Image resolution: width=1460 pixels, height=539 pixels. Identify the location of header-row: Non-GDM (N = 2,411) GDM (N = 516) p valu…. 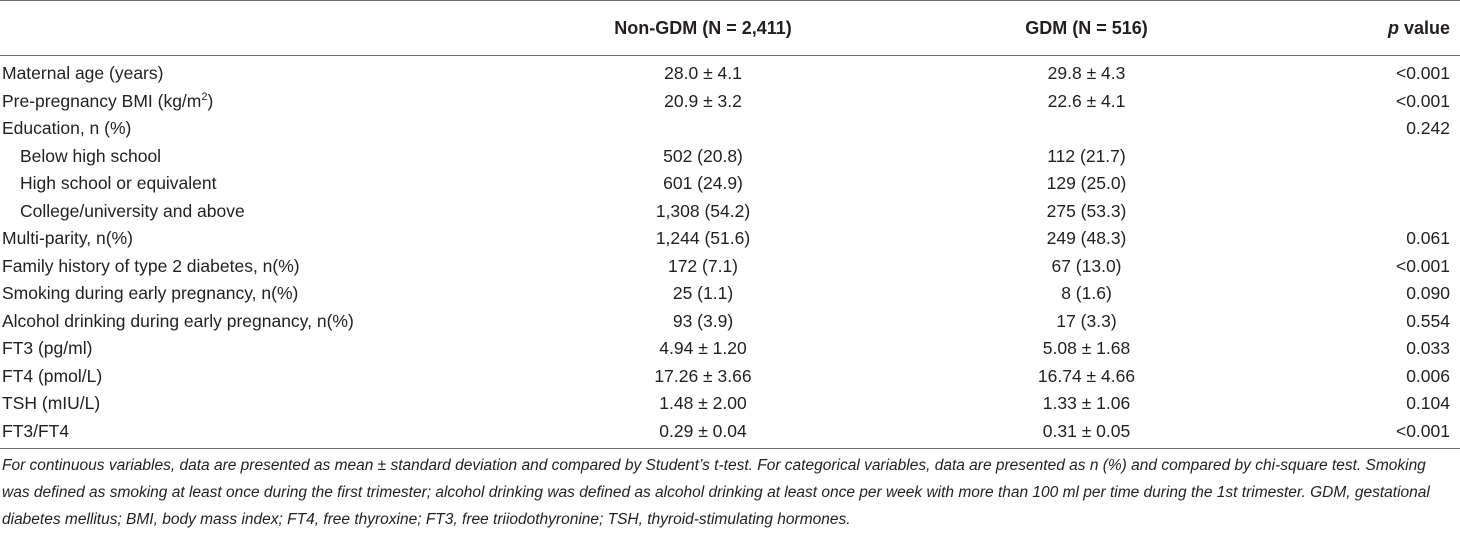
(730, 28).